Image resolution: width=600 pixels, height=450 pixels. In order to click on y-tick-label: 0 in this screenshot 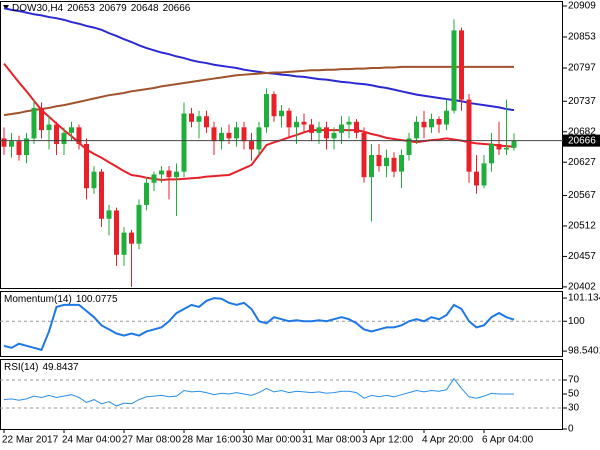, I will do `click(571, 429)`.